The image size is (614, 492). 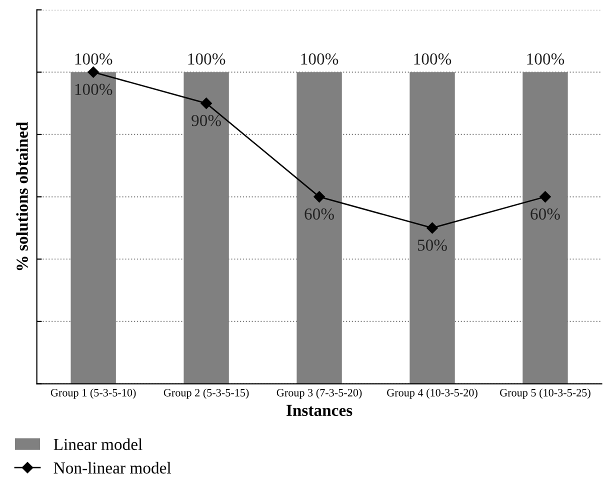 I want to click on x-axis-title: Instances, so click(x=319, y=410).